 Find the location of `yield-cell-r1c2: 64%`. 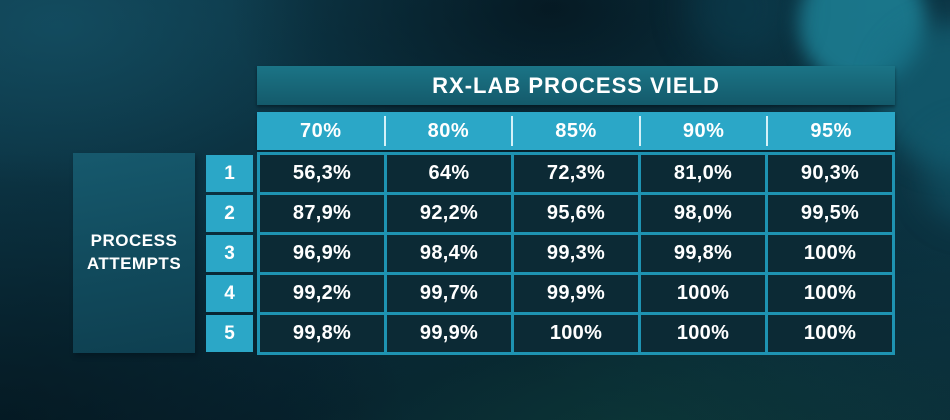

yield-cell-r1c2: 64% is located at coordinates (449, 173).